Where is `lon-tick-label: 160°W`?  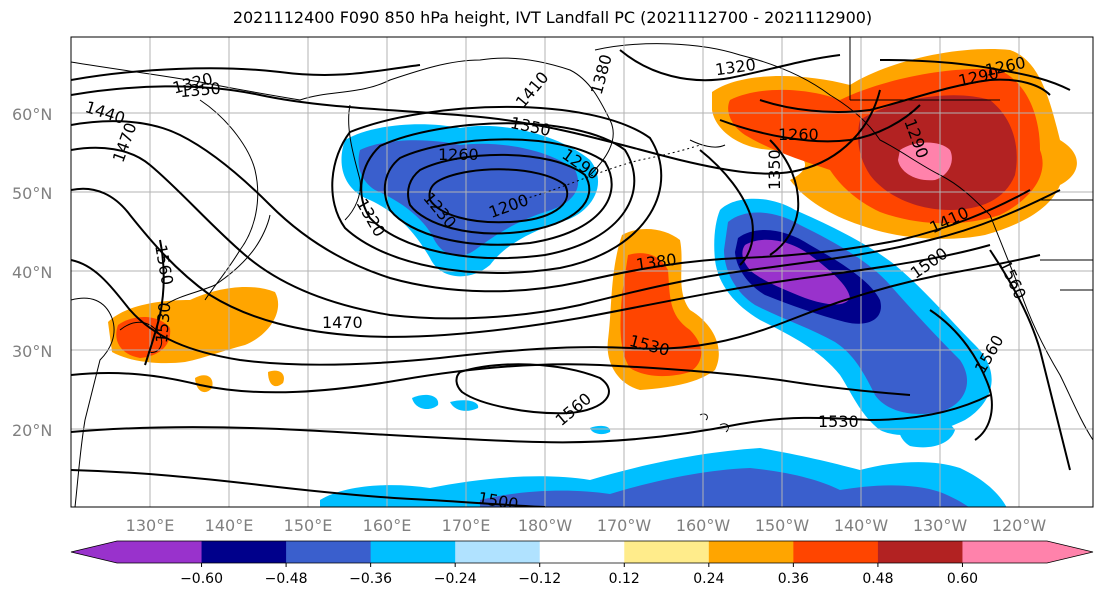 lon-tick-label: 160°W is located at coordinates (703, 525).